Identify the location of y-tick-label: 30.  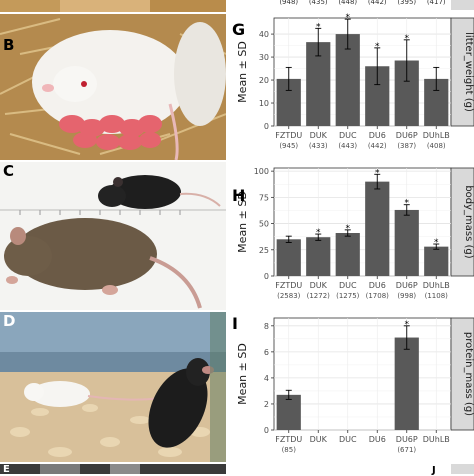
(264, 57).